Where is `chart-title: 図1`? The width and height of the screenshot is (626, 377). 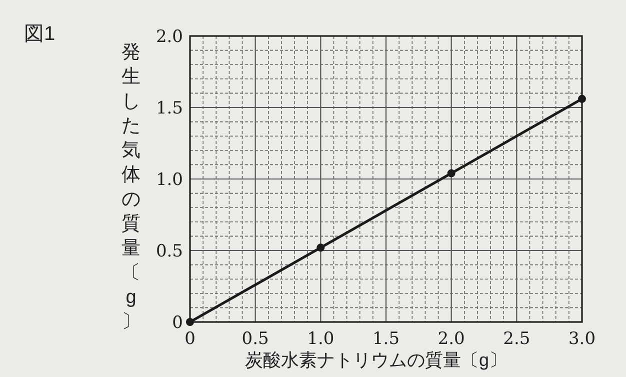 chart-title: 図1 is located at coordinates (40, 34).